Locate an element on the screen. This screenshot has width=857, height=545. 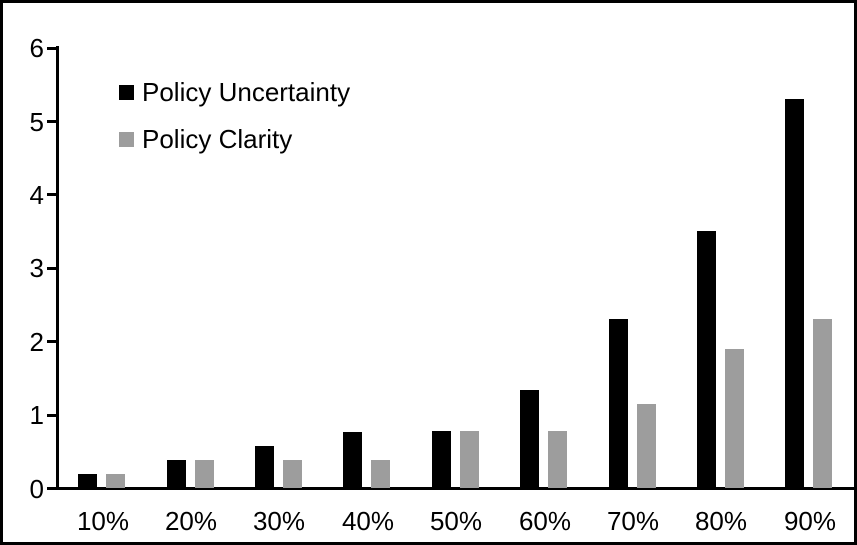
legend-item-policy-uncertainty: Policy Uncertainty is located at coordinates (235, 91).